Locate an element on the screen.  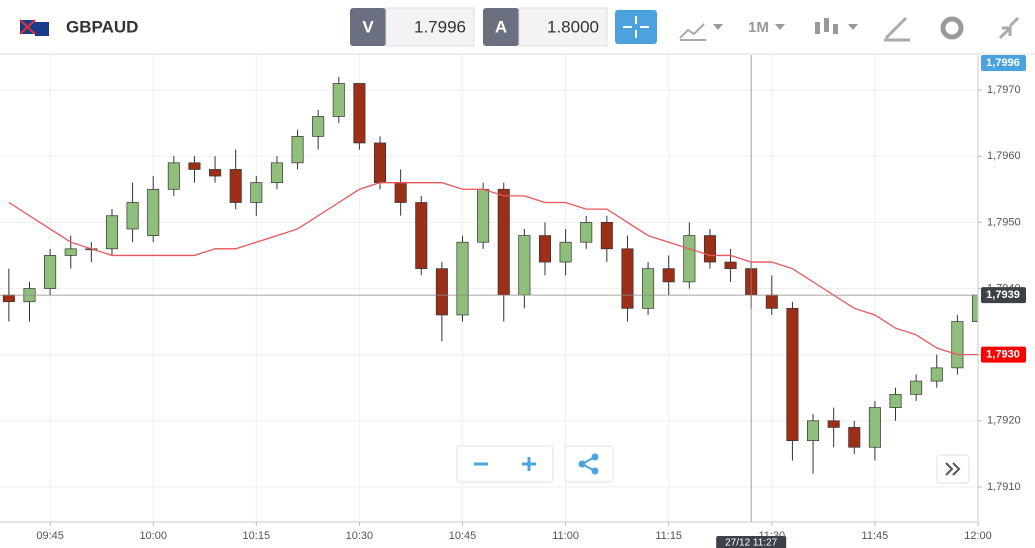
y-tick-label: 1,7970 is located at coordinates (1004, 90).